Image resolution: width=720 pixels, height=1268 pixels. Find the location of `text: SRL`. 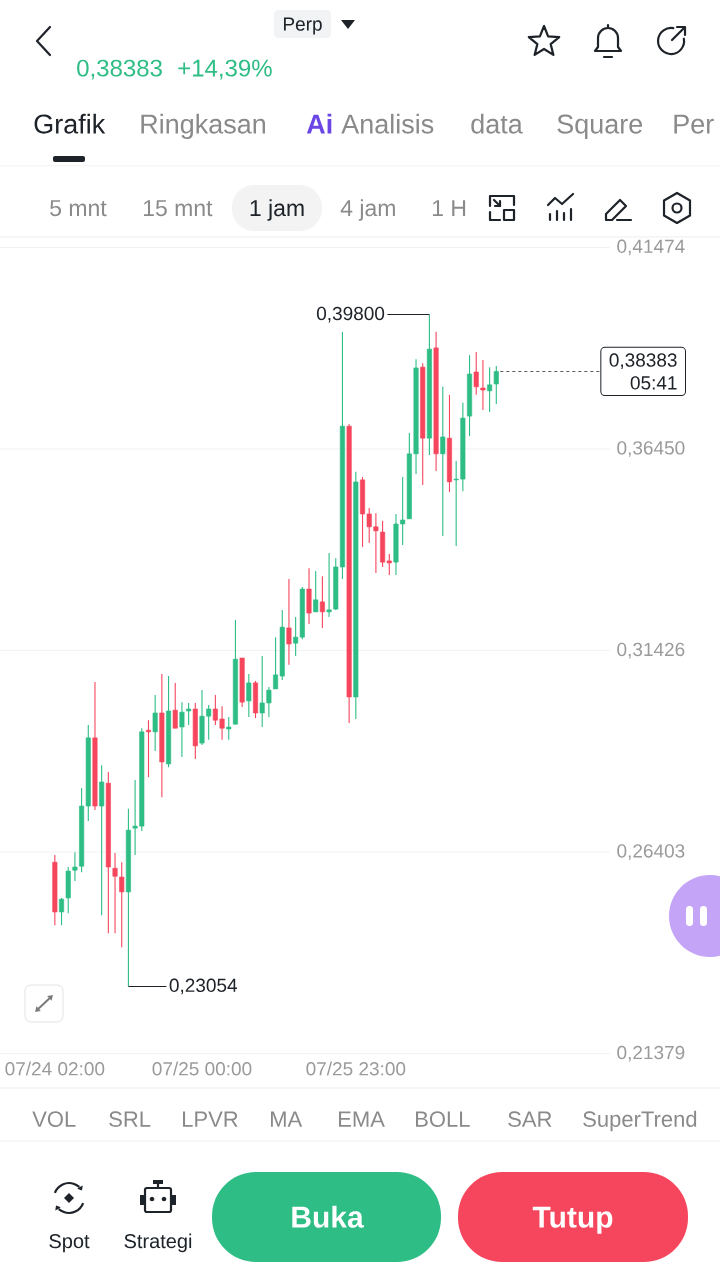

text: SRL is located at coordinates (130, 1119).